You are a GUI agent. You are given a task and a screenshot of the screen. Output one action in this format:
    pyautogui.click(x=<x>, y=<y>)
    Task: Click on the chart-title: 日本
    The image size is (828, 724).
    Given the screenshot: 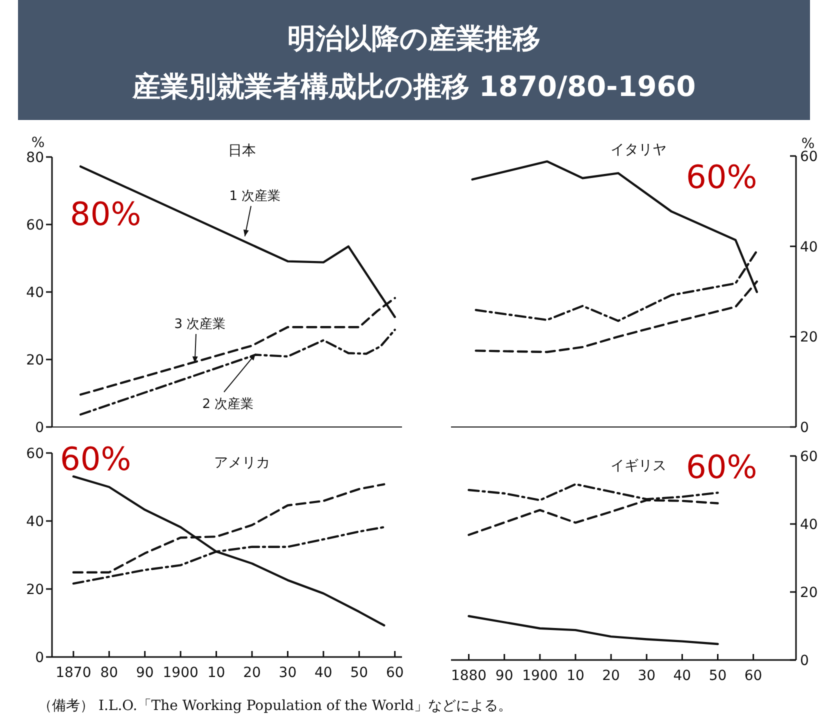 What is the action you would take?
    pyautogui.click(x=242, y=151)
    